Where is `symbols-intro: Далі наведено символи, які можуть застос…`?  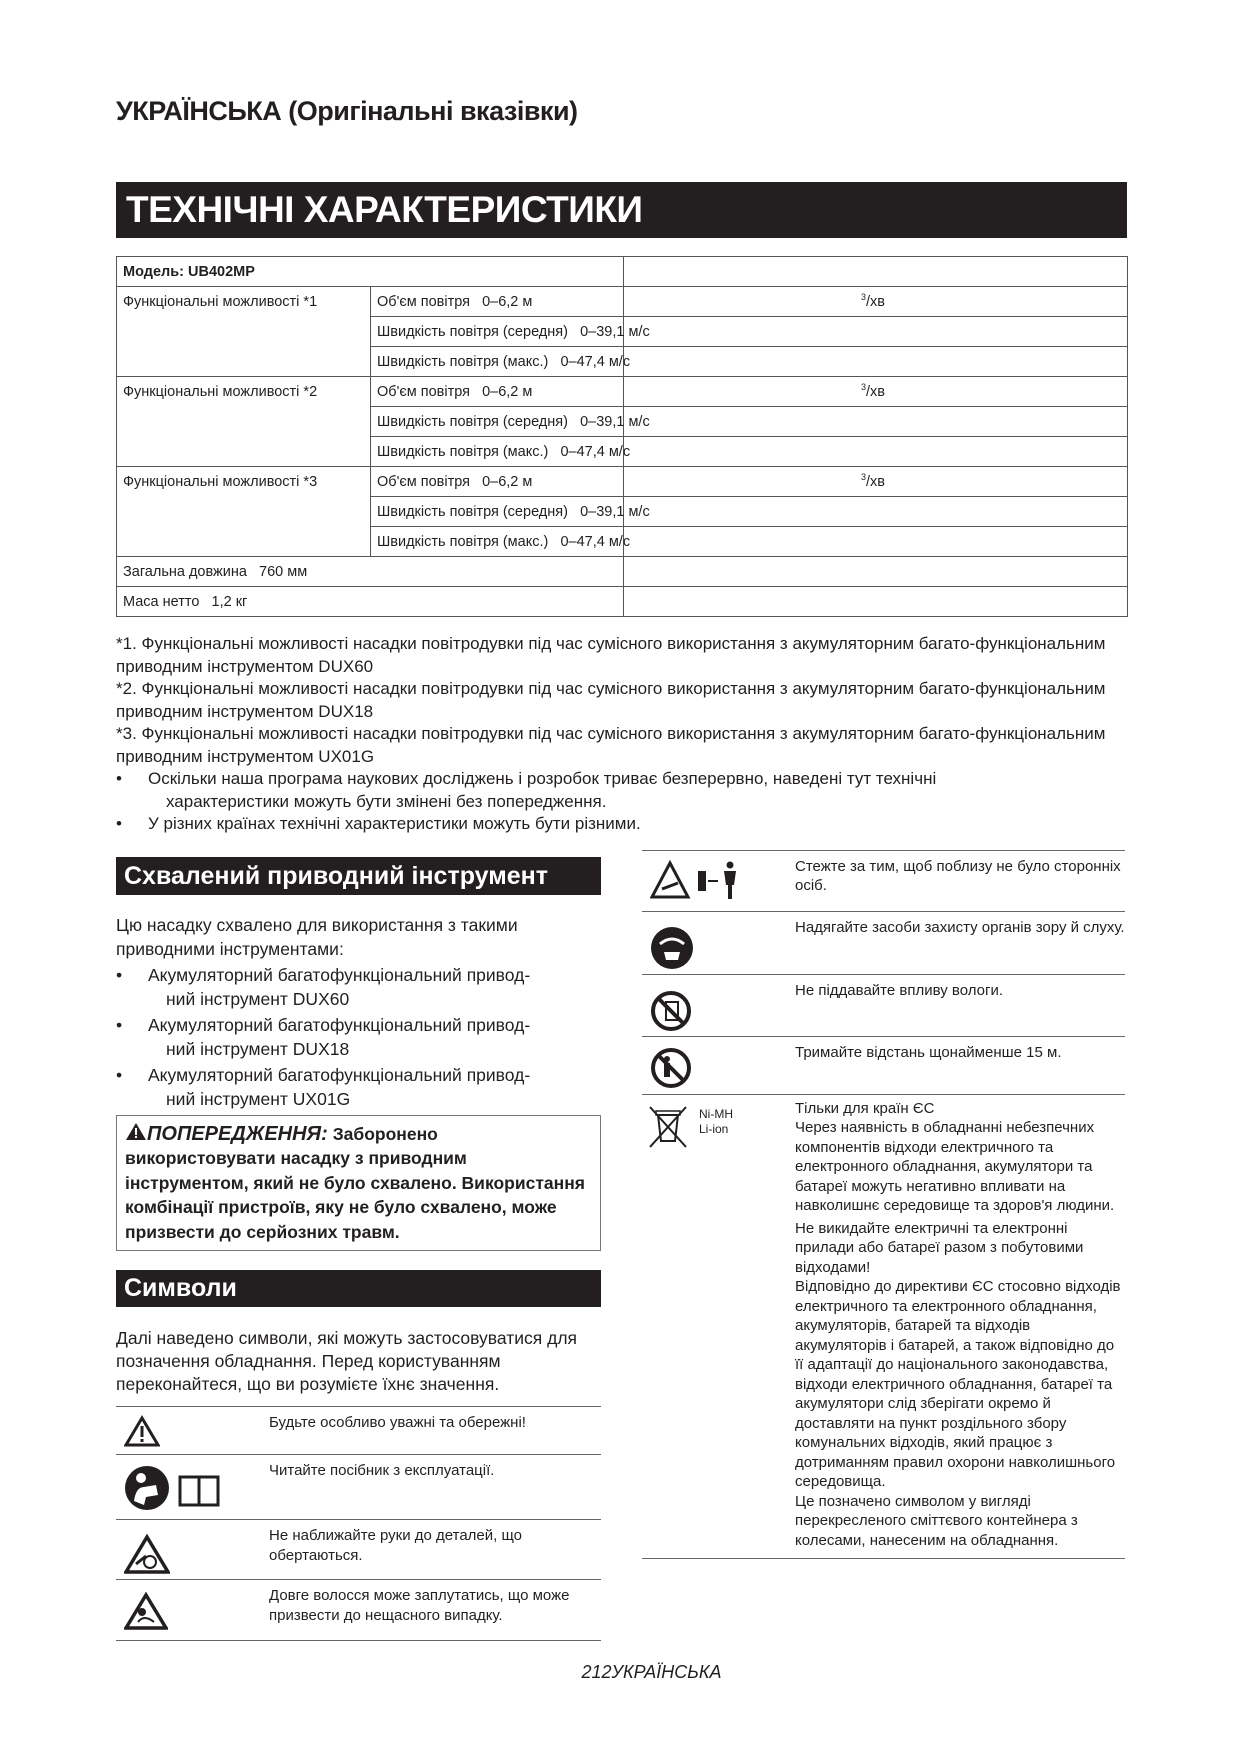 symbols-intro: Далі наведено символи, які можуть застос… is located at coordinates (347, 1361).